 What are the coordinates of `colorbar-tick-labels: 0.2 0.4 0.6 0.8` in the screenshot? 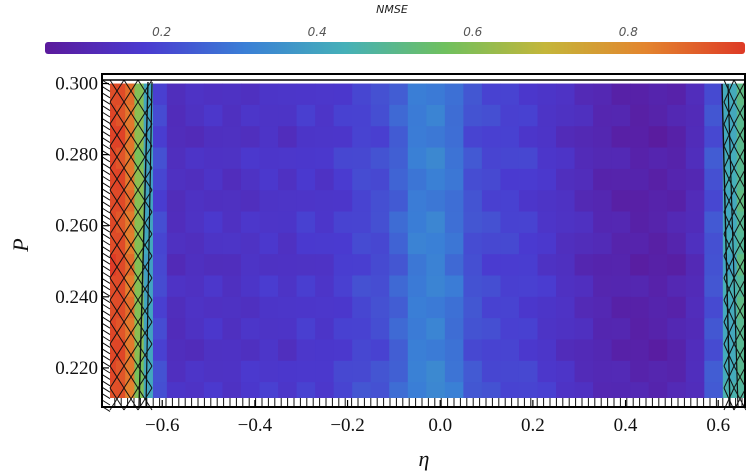 It's located at (395, 32).